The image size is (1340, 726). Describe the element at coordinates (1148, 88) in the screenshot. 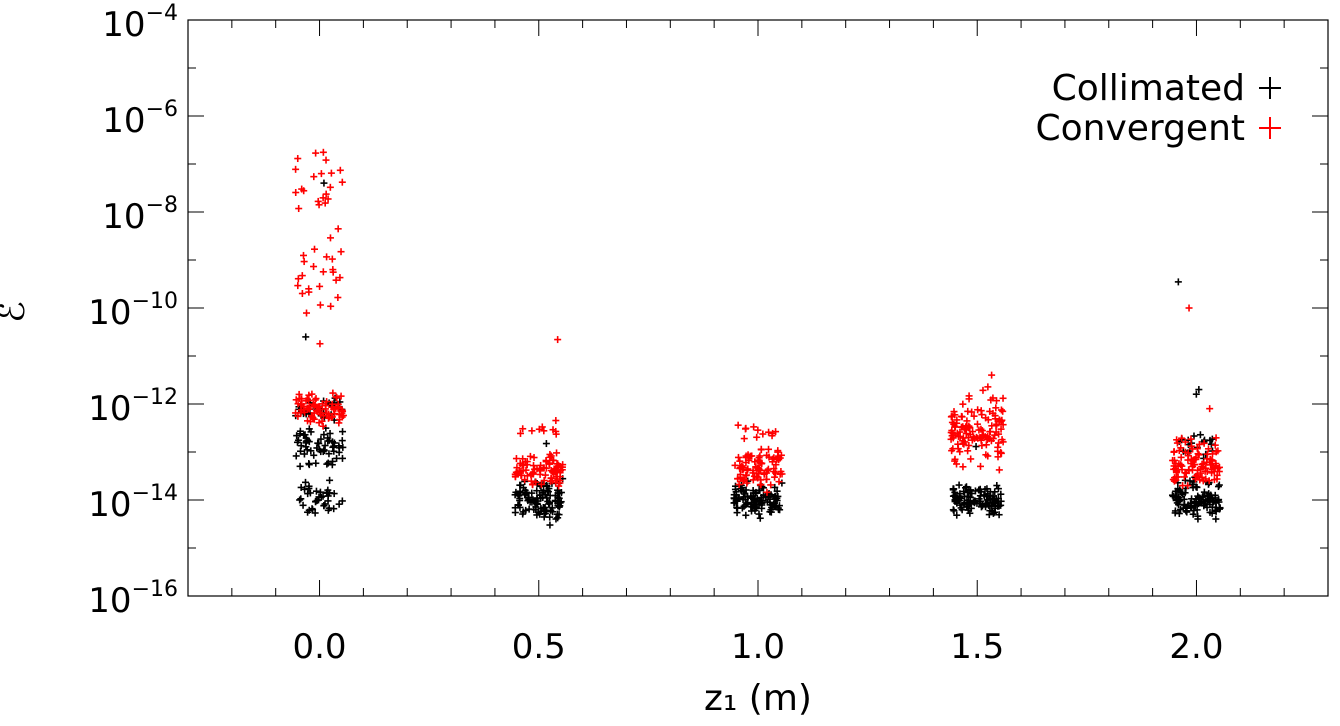

I see `legend-label: Collimated` at that location.